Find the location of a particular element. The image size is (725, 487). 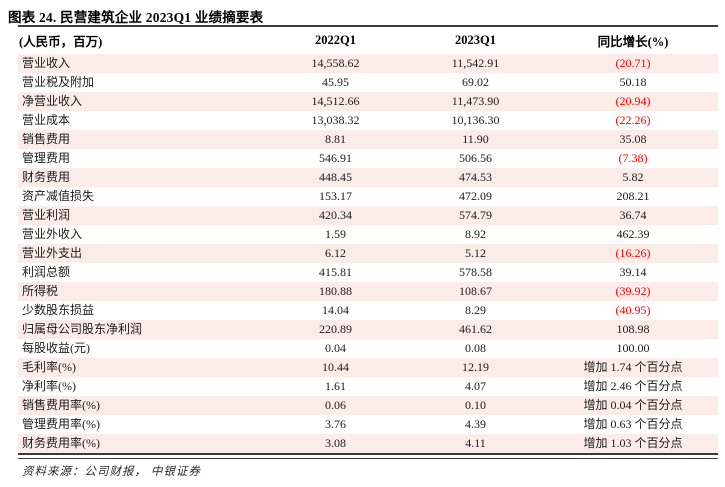

table-row: 营业外支出 6.12 5.12 (16.26) is located at coordinates (368, 253).